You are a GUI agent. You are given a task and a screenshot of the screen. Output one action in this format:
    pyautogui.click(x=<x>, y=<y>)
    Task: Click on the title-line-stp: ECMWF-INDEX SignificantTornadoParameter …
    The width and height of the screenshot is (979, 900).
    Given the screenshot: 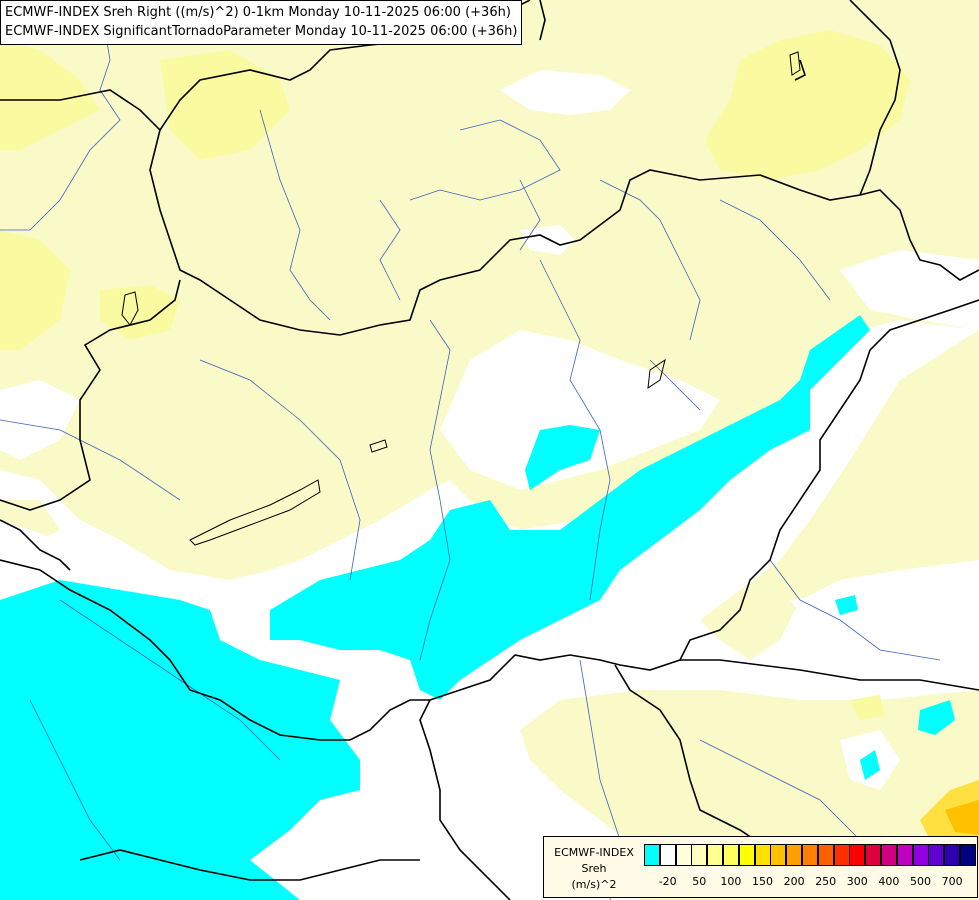 What is the action you would take?
    pyautogui.click(x=261, y=31)
    